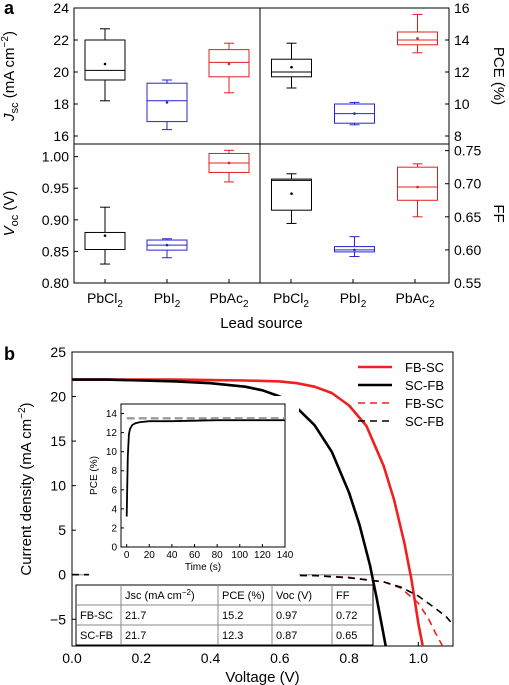 The height and width of the screenshot is (685, 509). I want to click on inset-xtick-label: 80, so click(218, 555).